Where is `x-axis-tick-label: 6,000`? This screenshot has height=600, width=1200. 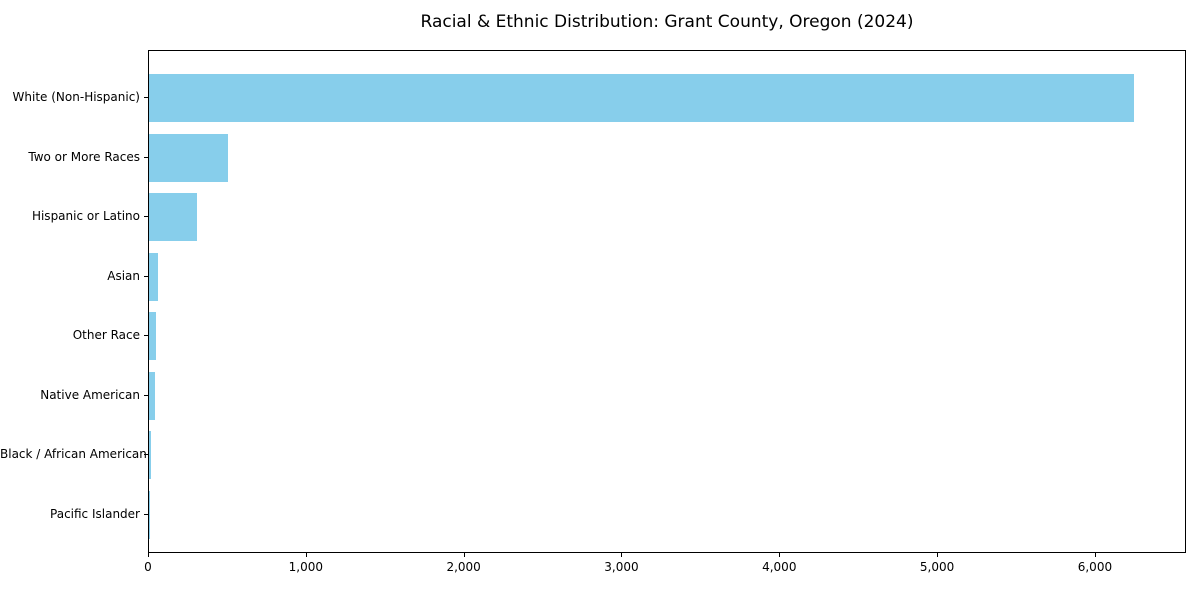 x-axis-tick-label: 6,000 is located at coordinates (1095, 567).